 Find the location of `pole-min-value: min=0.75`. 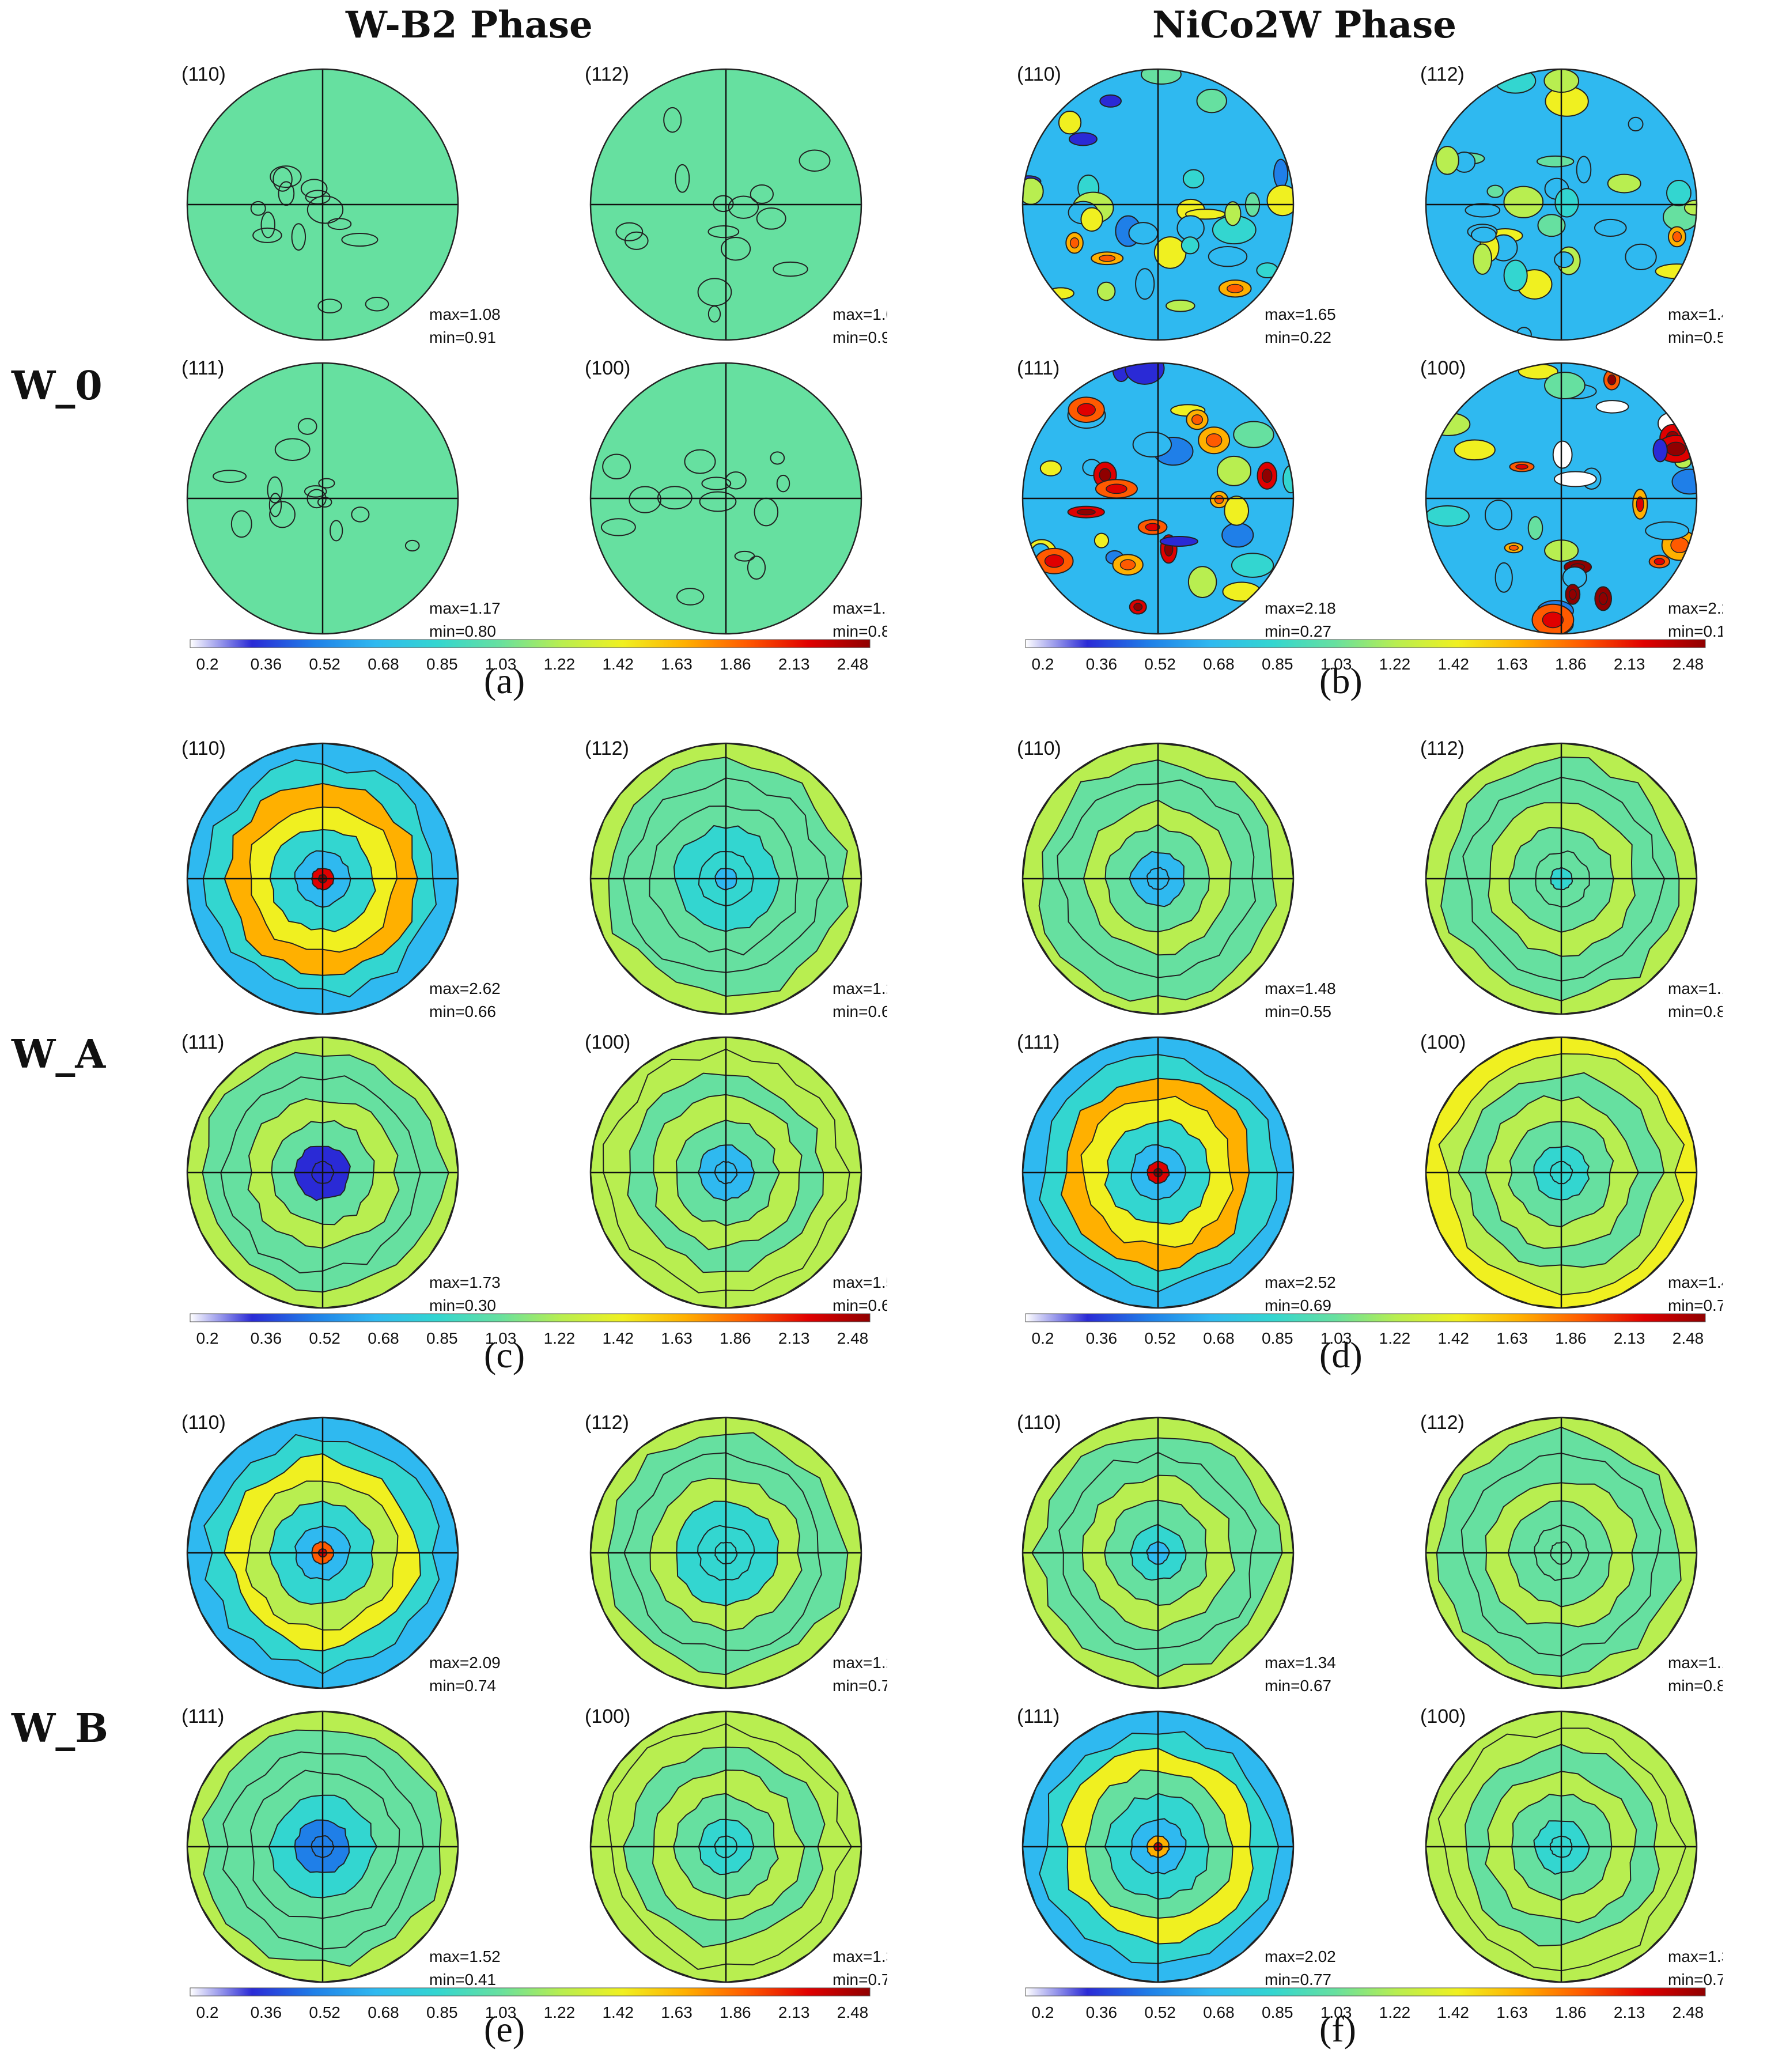

pole-min-value: min=0.75 is located at coordinates (860, 1979).